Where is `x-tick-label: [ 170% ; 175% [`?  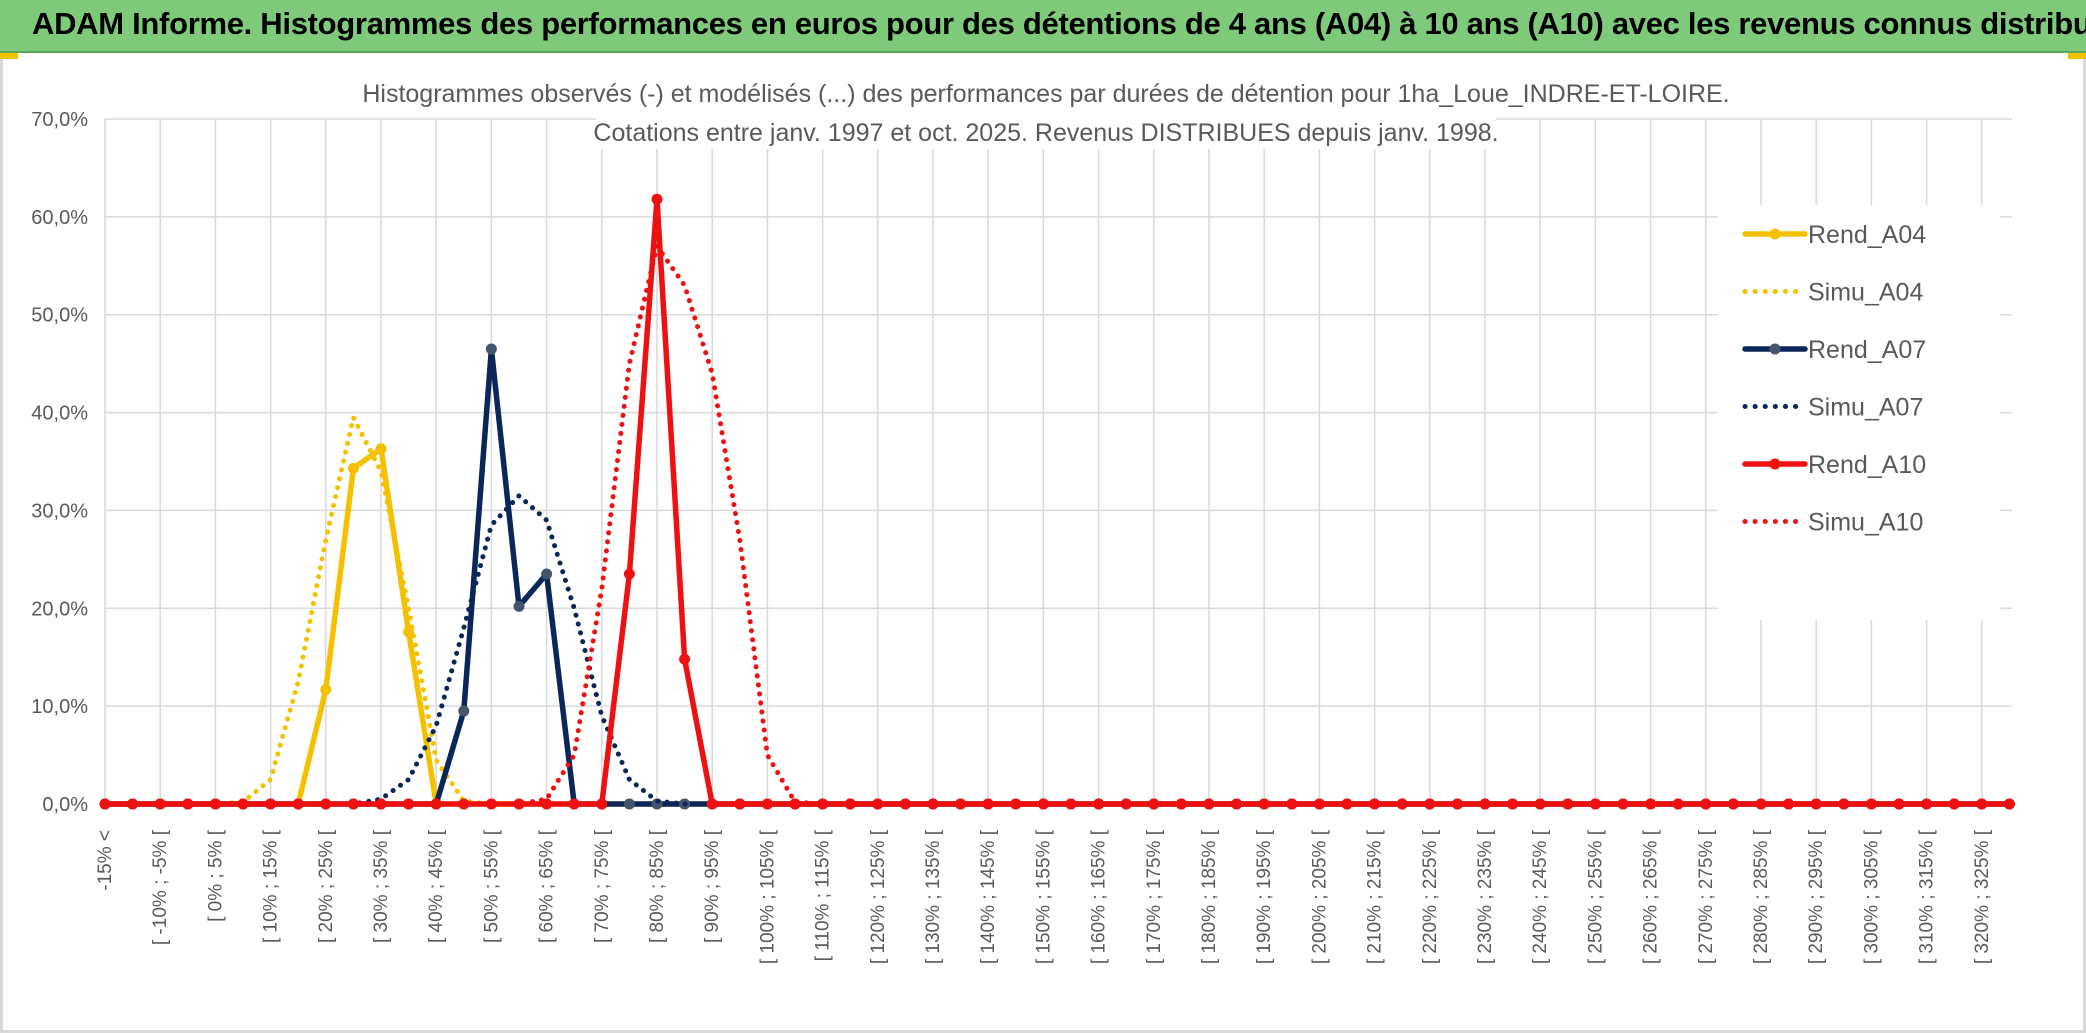
x-tick-label: [ 170% ; 175% [ is located at coordinates (1154, 896).